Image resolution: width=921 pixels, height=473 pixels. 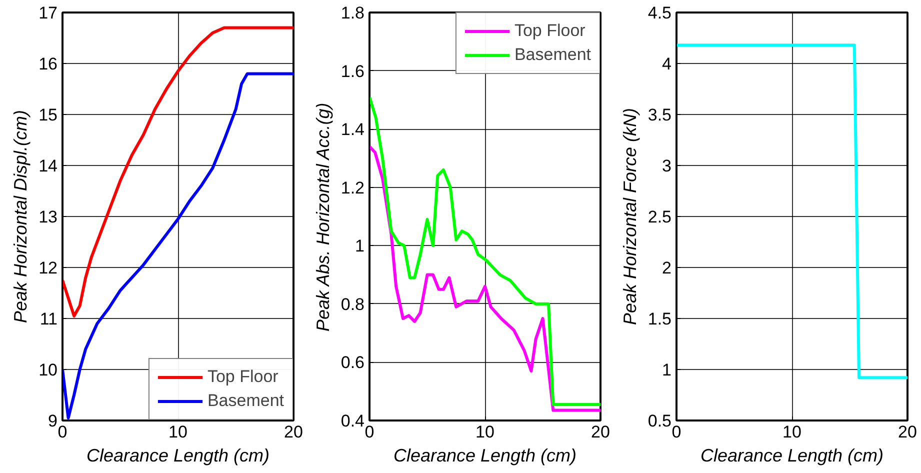 I want to click on y-tick-label: 0.8, so click(x=352, y=304).